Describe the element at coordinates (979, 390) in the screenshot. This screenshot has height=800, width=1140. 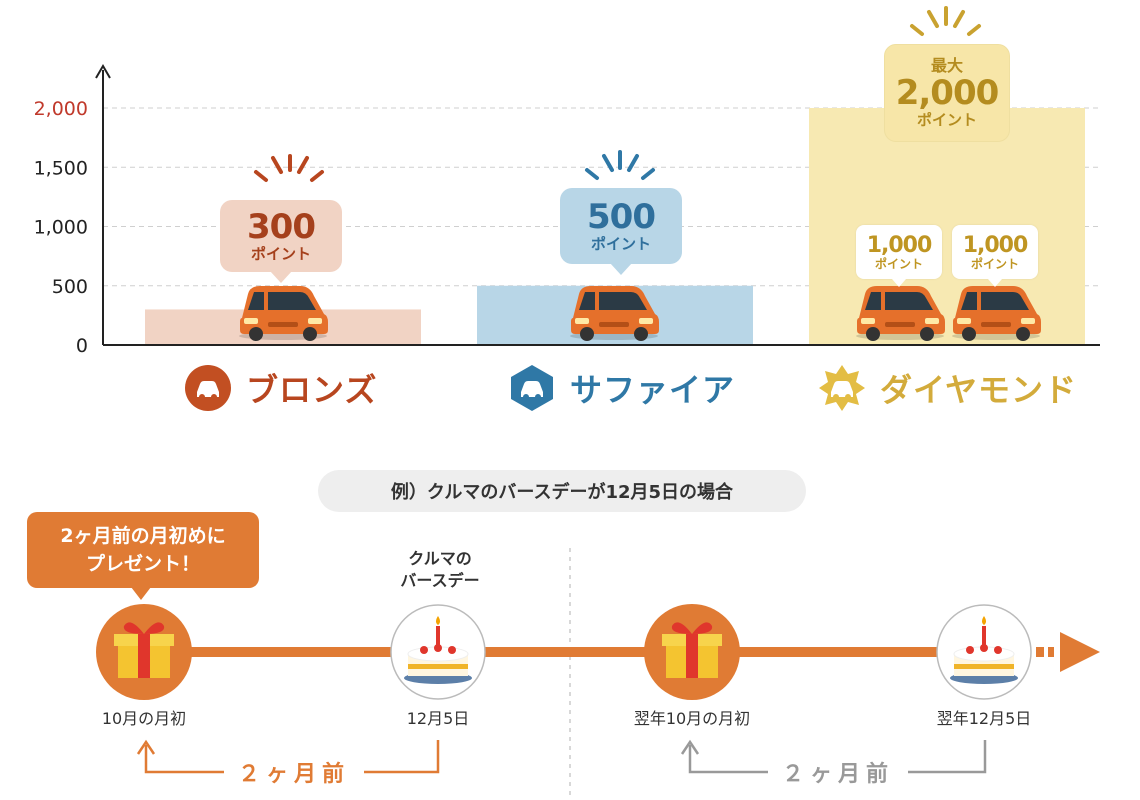
I see `tier-name: ダイヤモンド` at that location.